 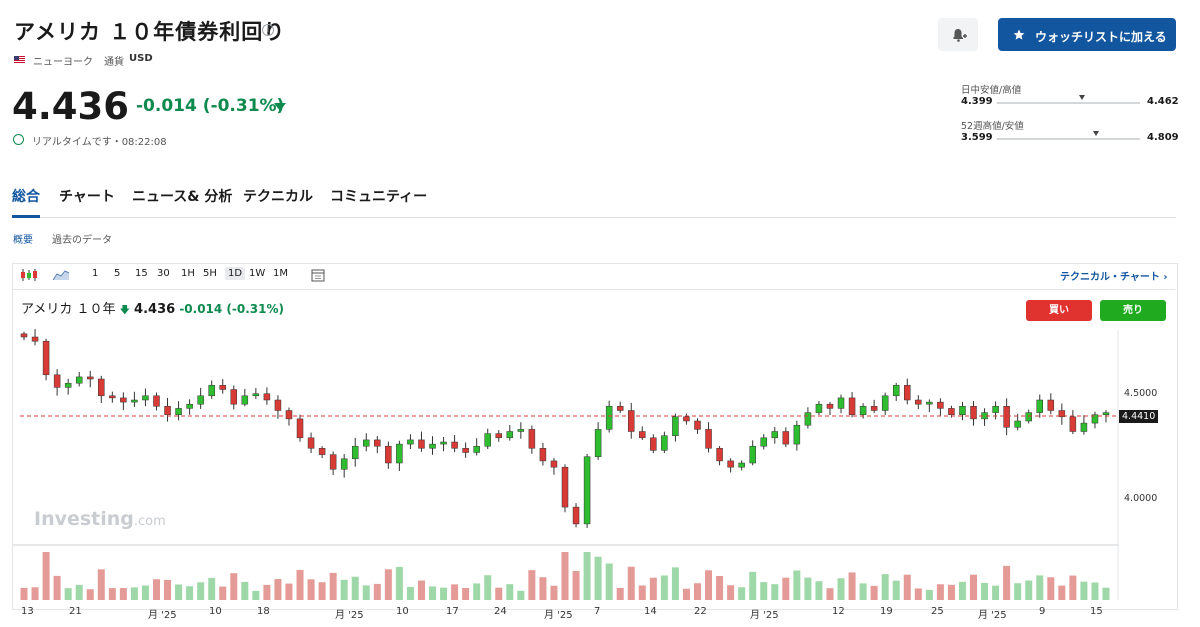 I want to click on week52-low: 3.599, so click(x=977, y=137).